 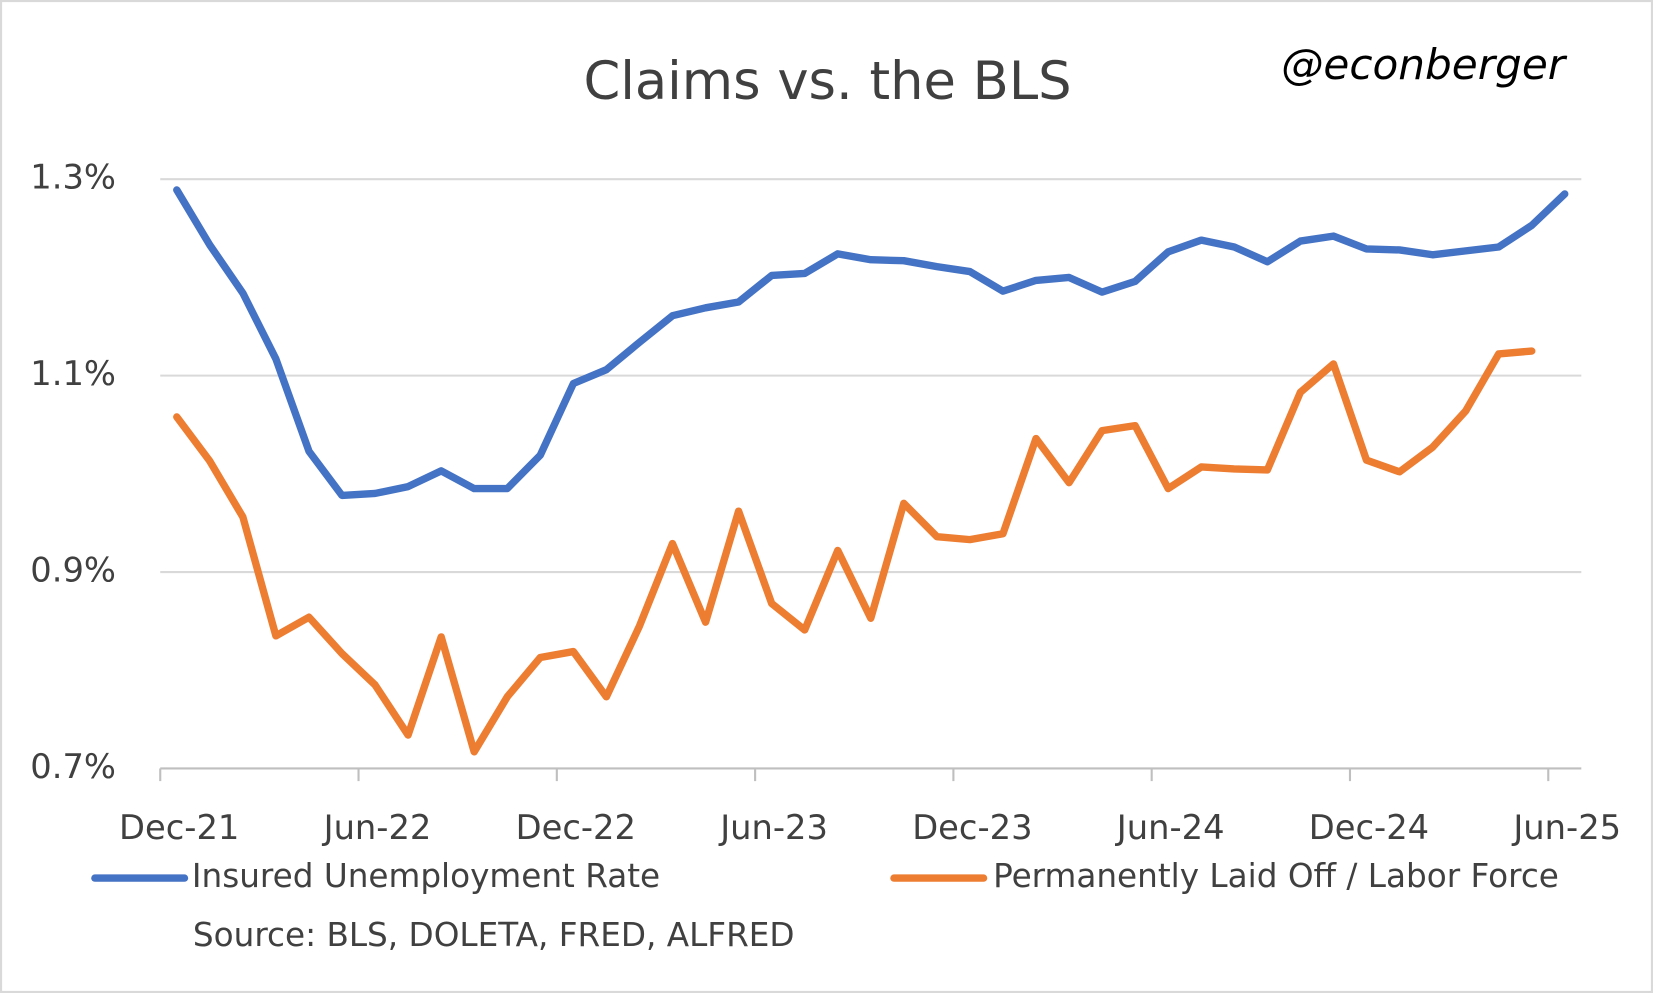 I want to click on x-tick-label: Jun-23, so click(x=773, y=827).